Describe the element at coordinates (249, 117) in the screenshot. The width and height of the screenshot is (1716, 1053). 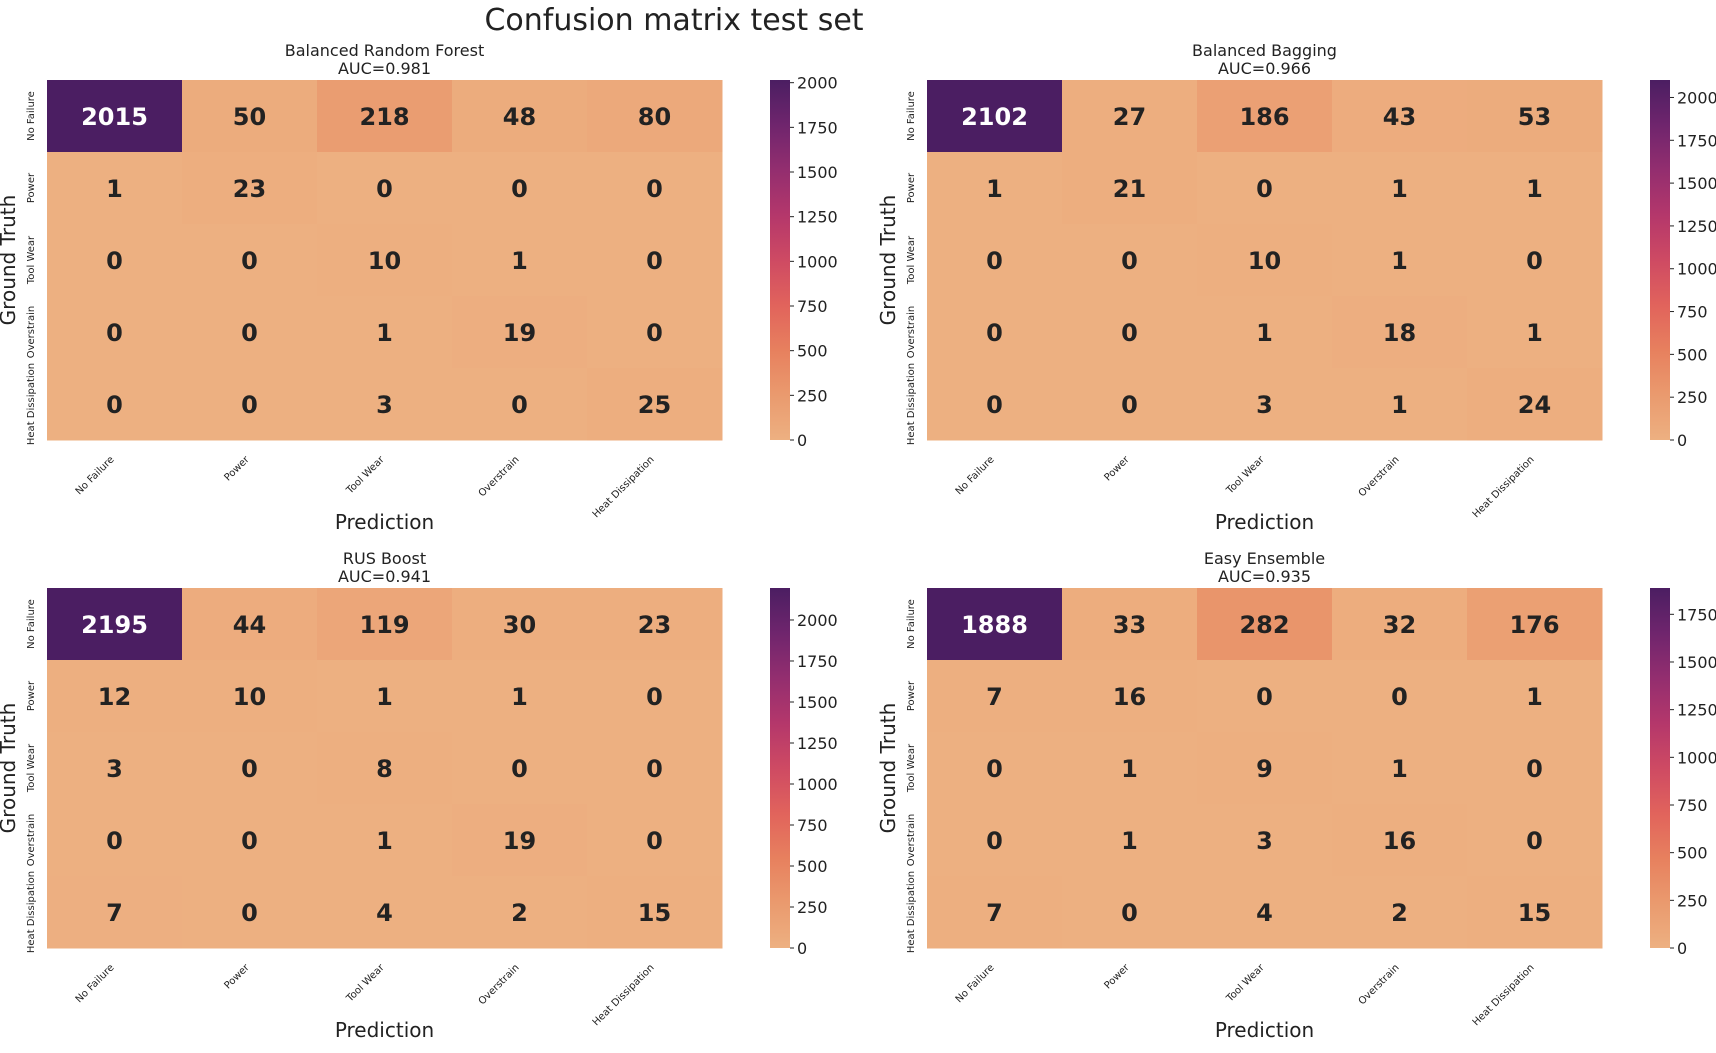
I see `cell-value-label: 50` at that location.